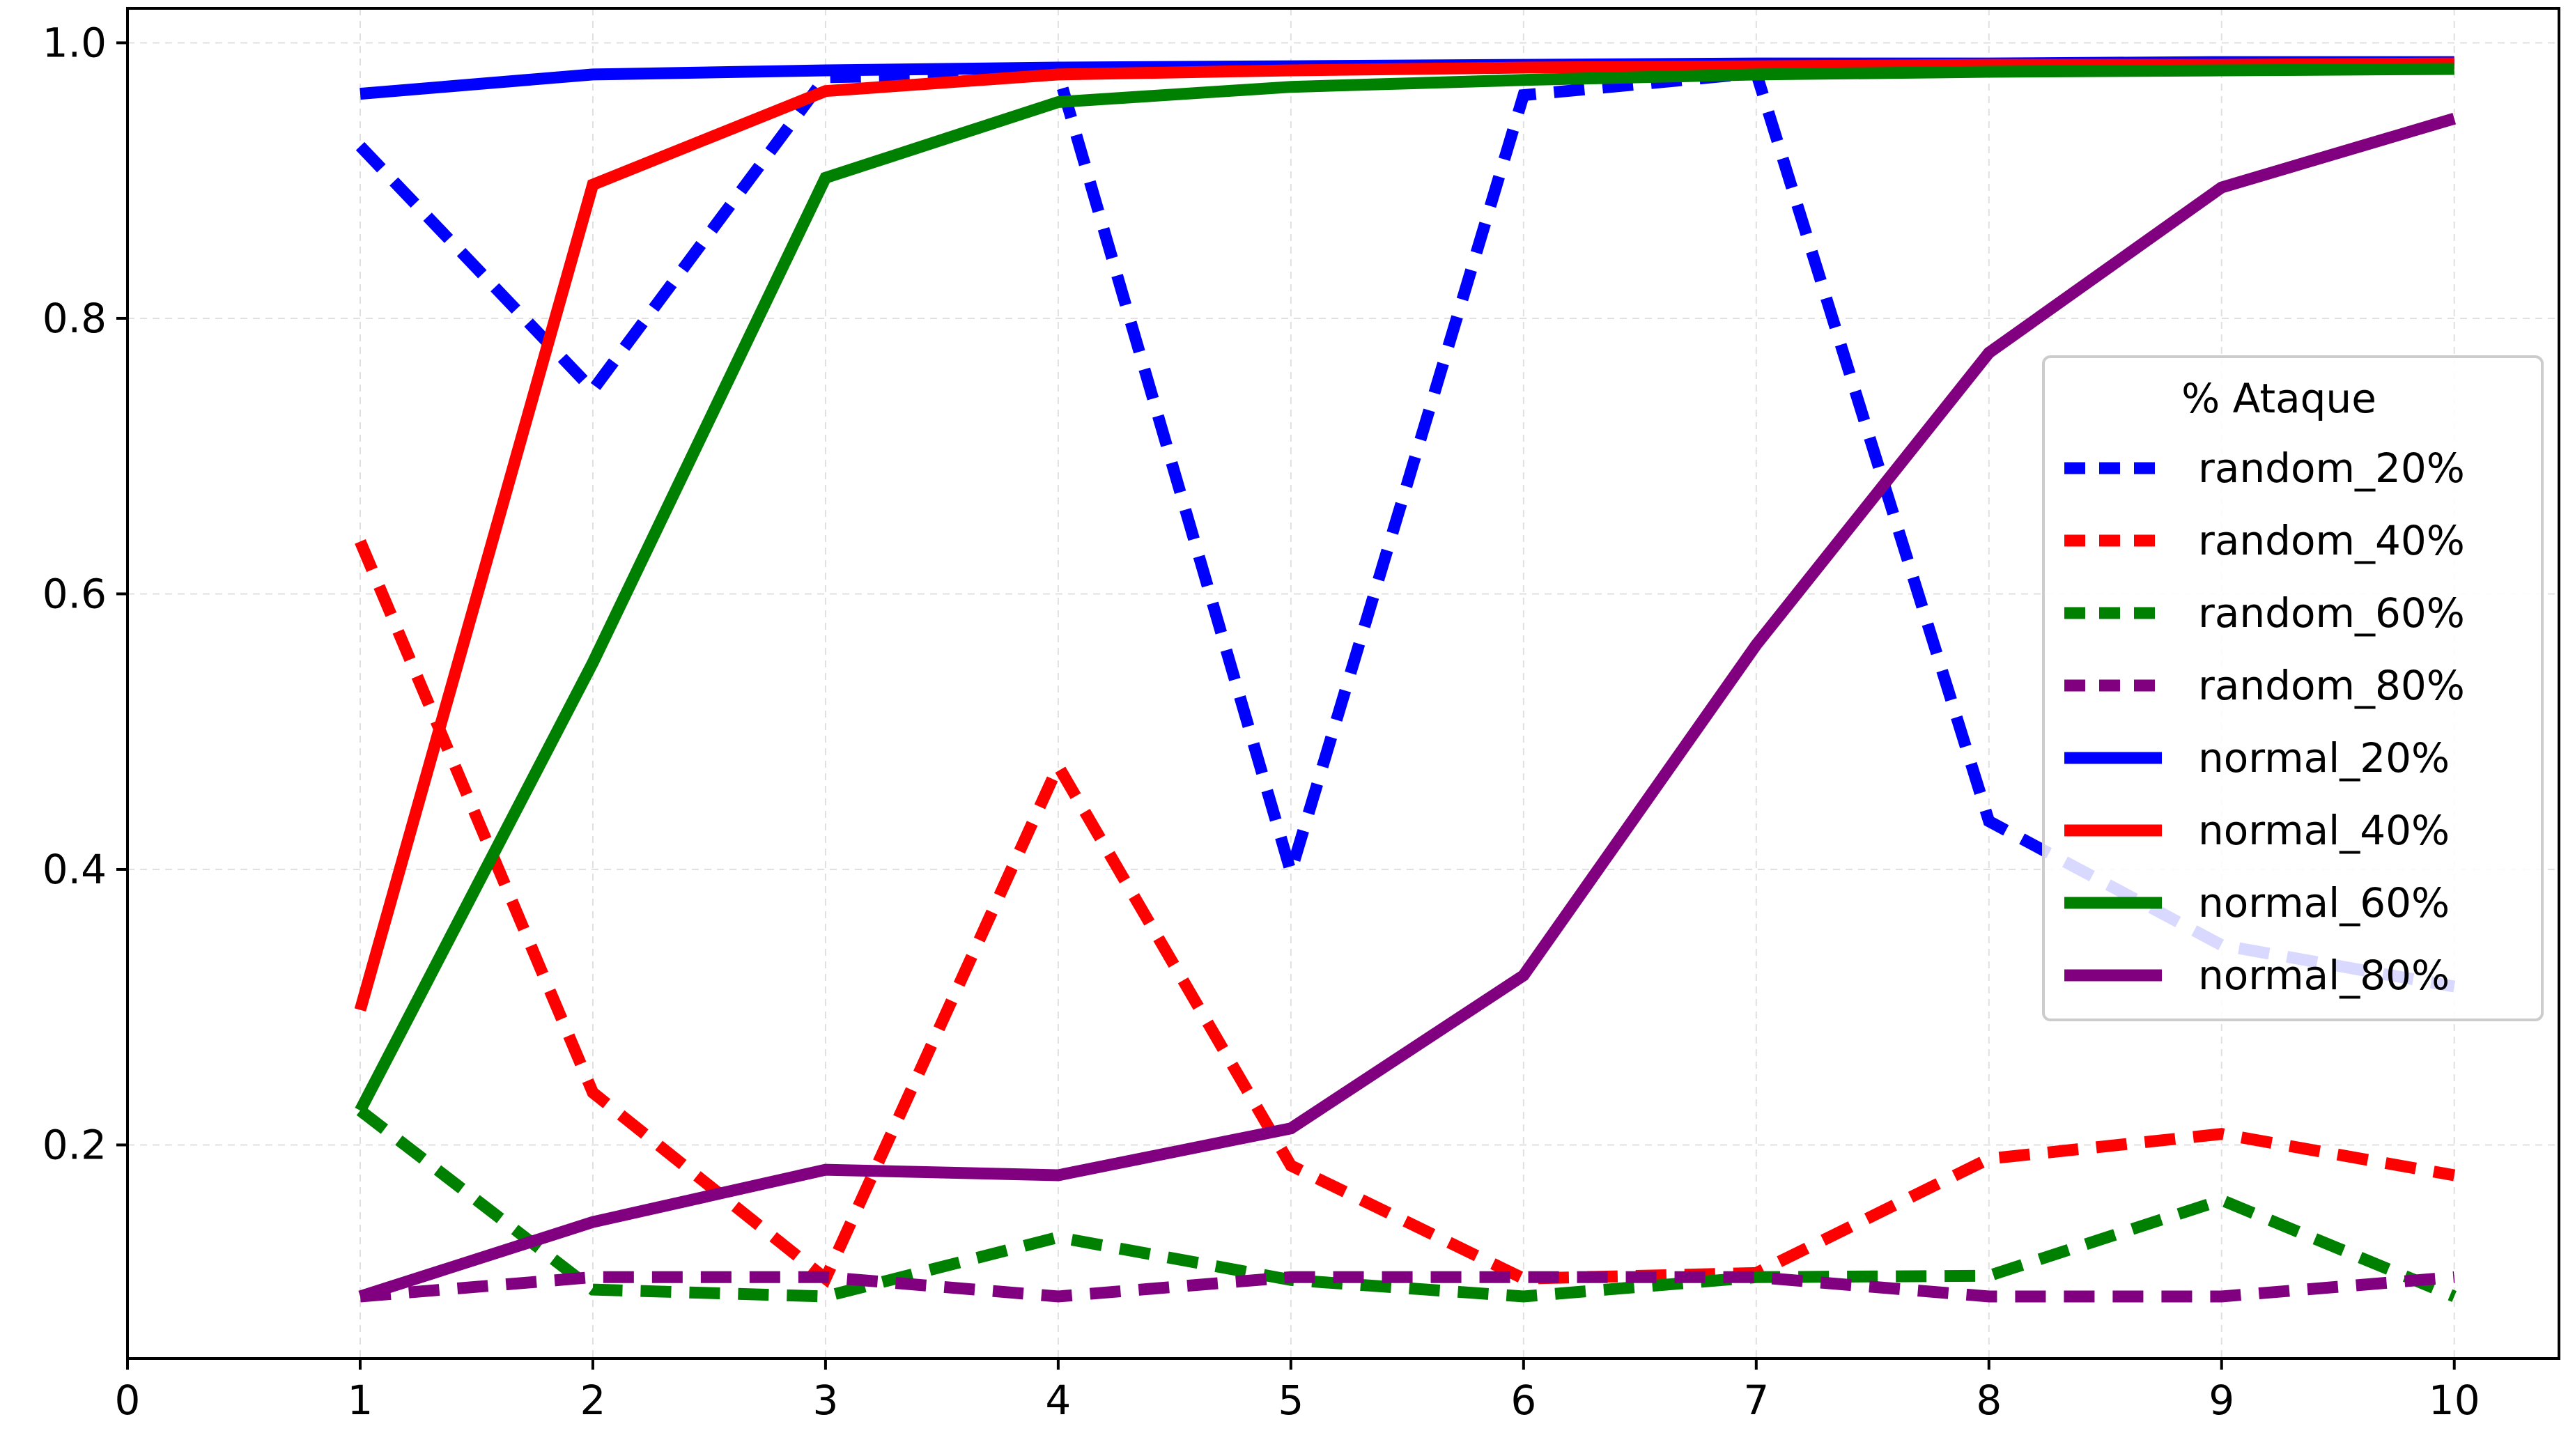 This screenshot has height=1456, width=2575. What do you see at coordinates (2324, 903) in the screenshot?
I see `legend-label: normal_60%` at bounding box center [2324, 903].